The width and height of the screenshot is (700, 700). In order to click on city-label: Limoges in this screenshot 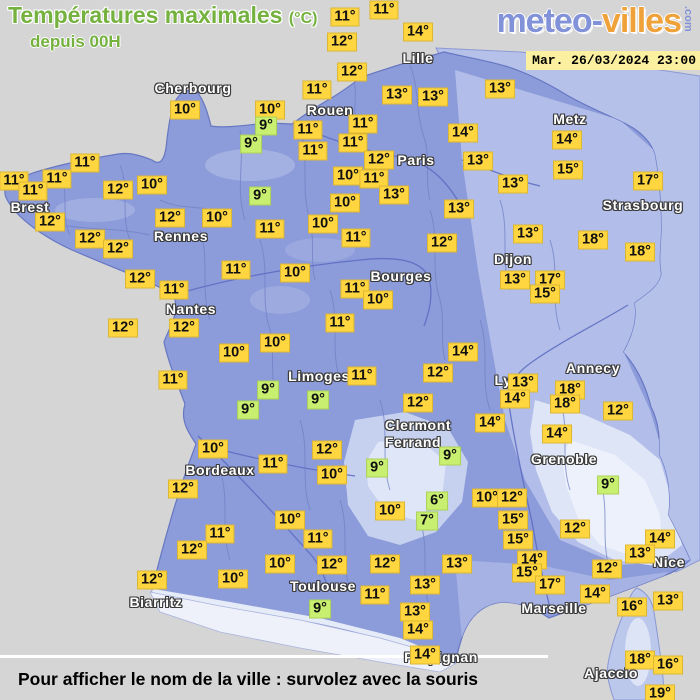, I will do `click(319, 376)`.